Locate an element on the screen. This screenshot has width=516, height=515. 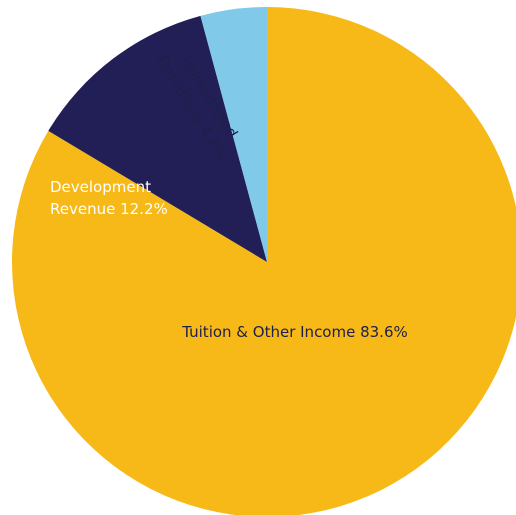
slice-label-line: Tuition & Other Income 83.6% is located at coordinates (294, 332).